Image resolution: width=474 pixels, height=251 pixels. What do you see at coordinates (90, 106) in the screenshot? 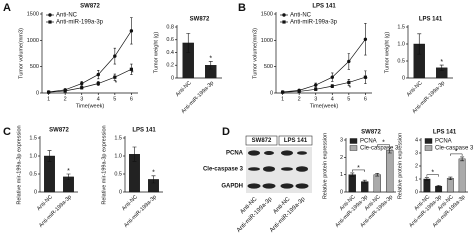
I see `x-axis-label: Time(week)` at bounding box center [90, 106].